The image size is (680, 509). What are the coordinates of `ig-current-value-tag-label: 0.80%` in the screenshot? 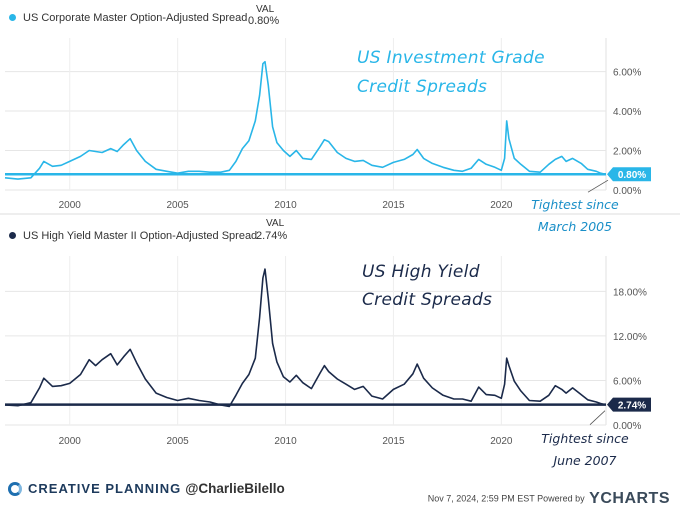 It's located at (632, 175).